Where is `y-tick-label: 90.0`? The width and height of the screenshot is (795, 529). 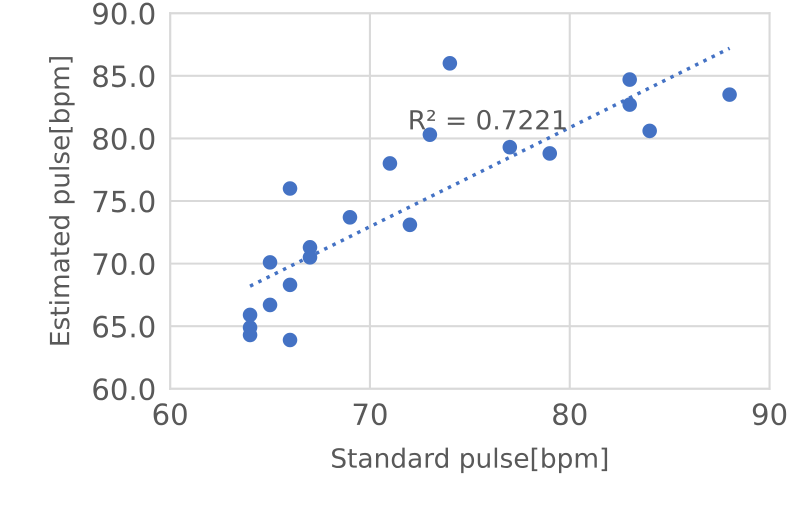 y-tick-label: 90.0 is located at coordinates (123, 13).